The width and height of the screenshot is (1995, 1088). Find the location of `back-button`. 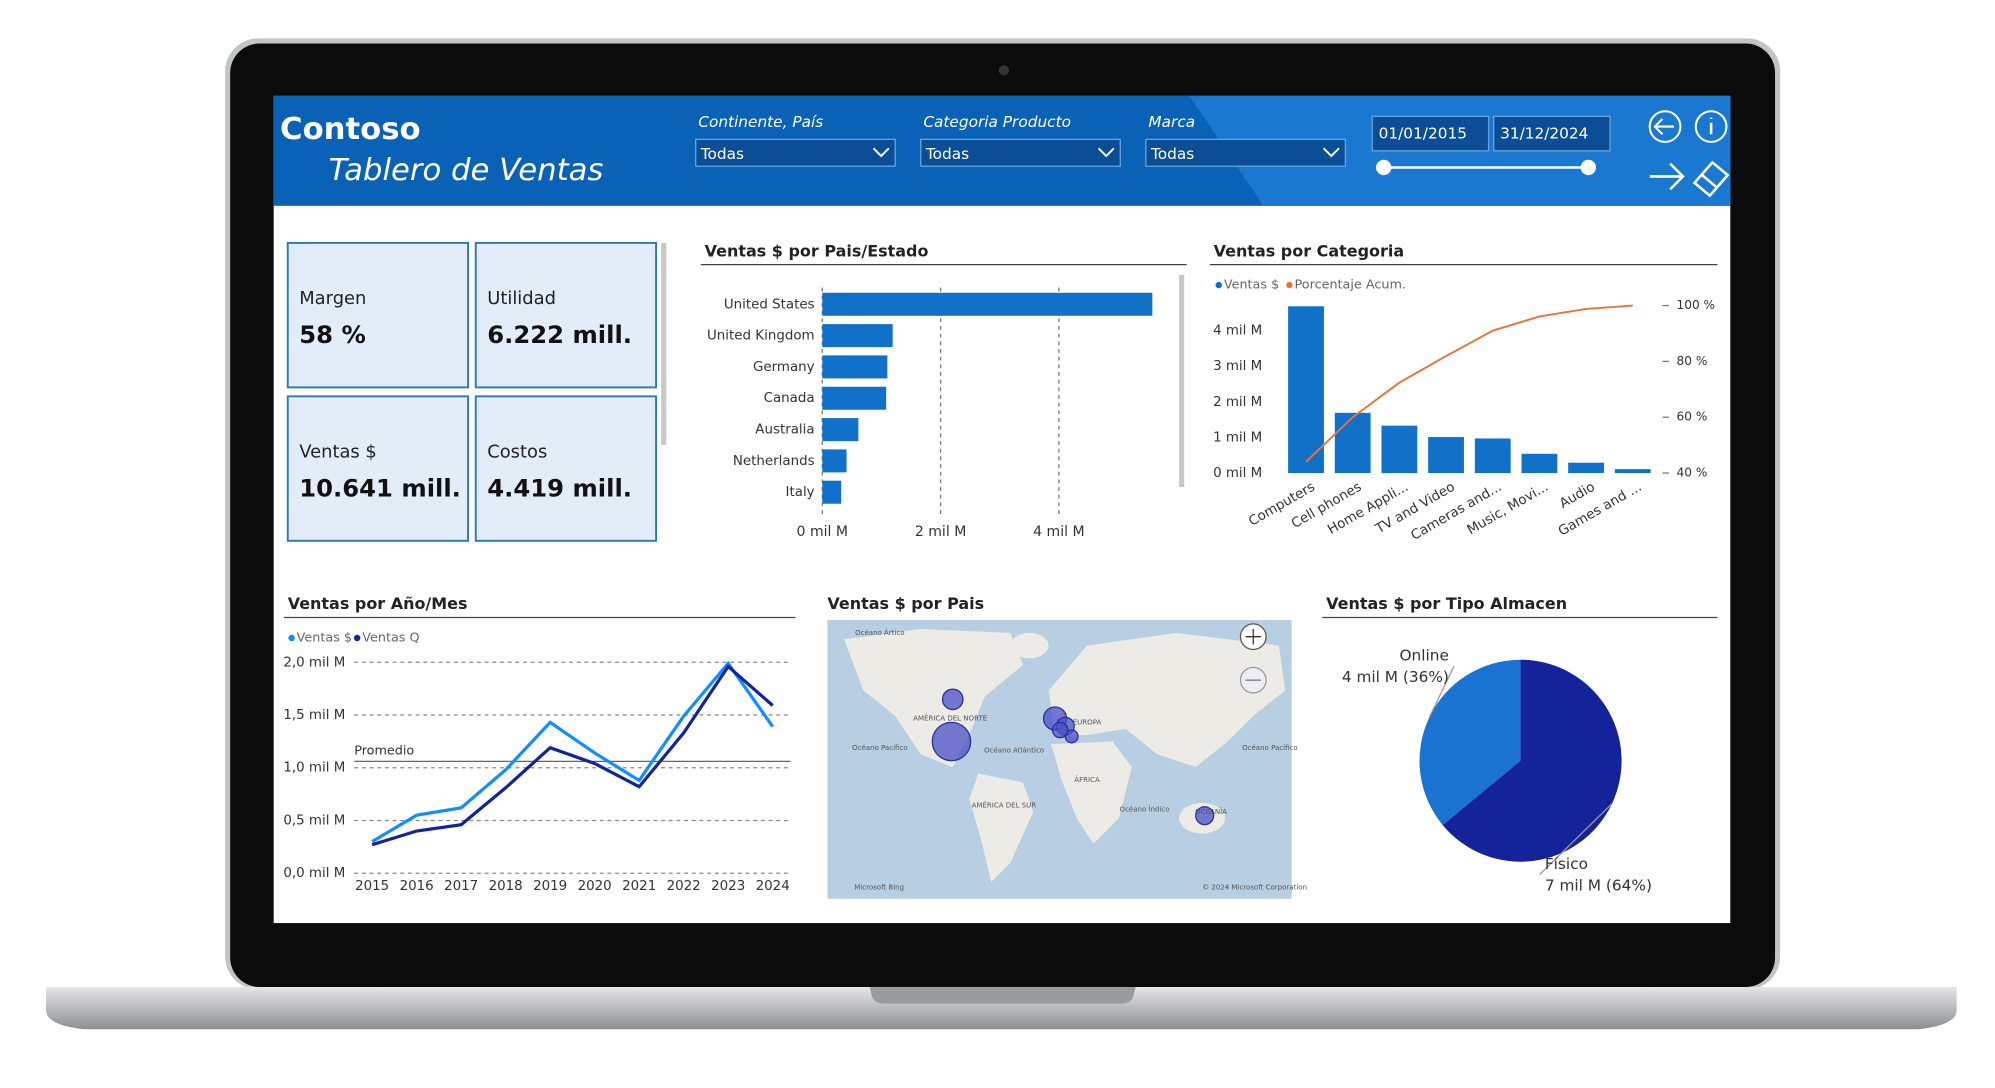

back-button is located at coordinates (1665, 126).